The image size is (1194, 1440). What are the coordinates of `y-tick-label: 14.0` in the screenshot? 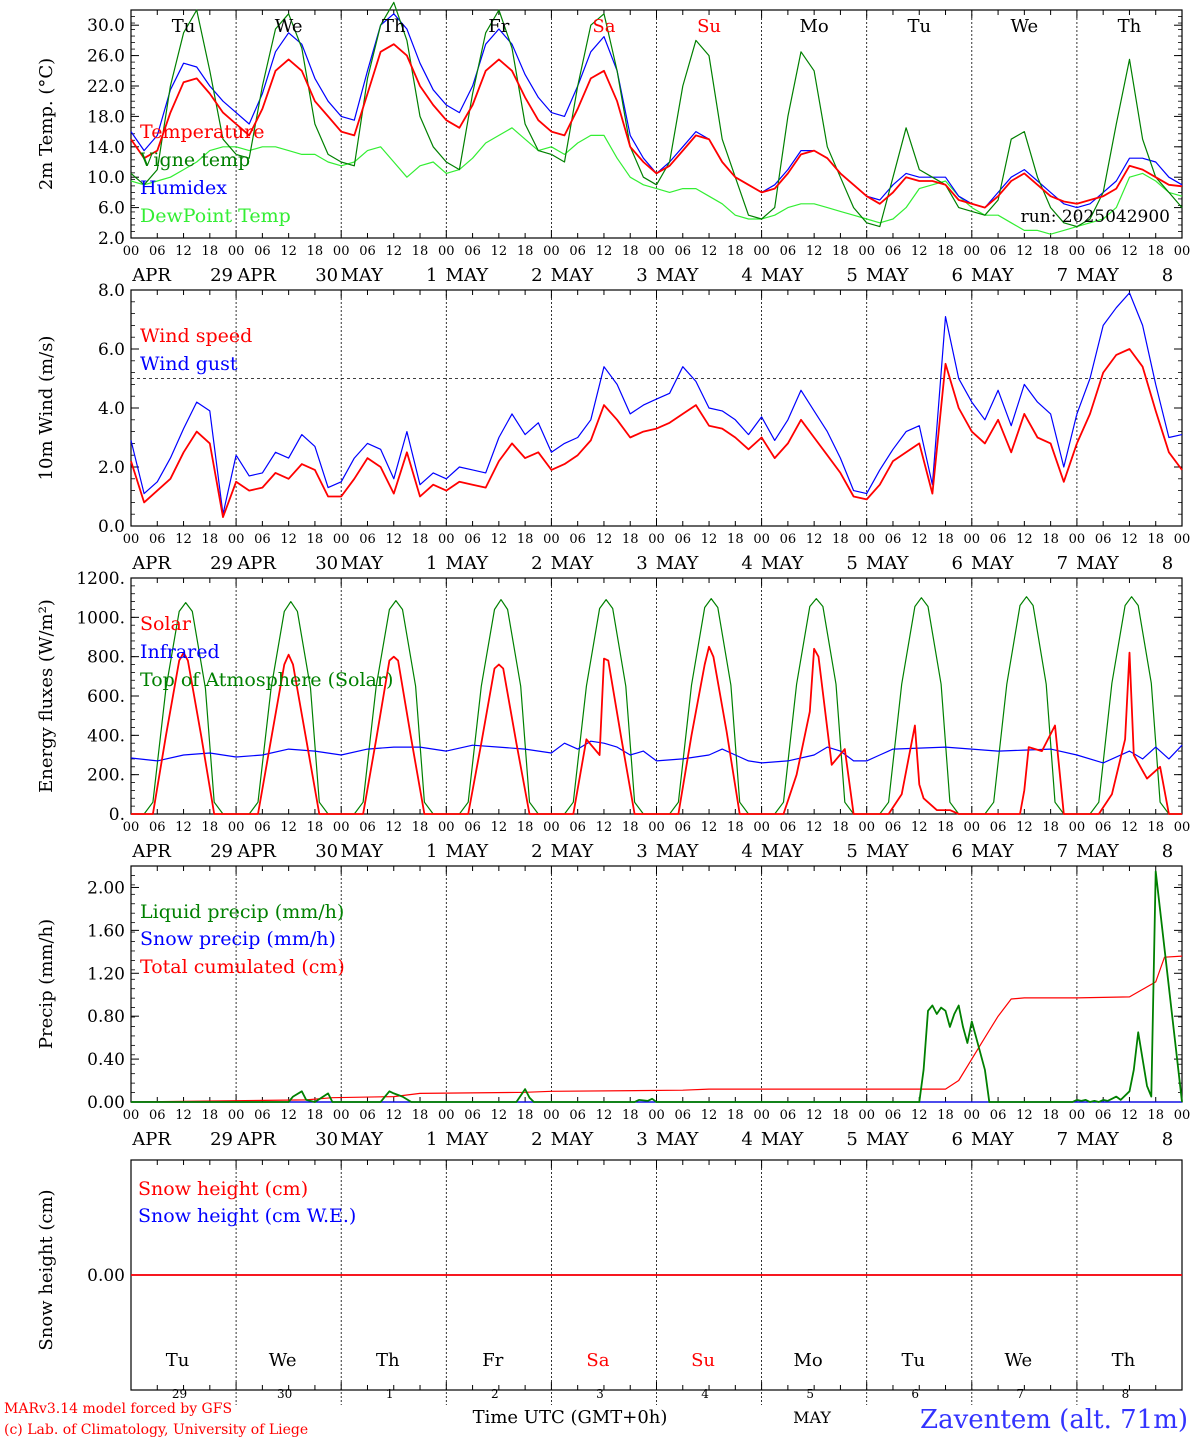 It's located at (106, 148).